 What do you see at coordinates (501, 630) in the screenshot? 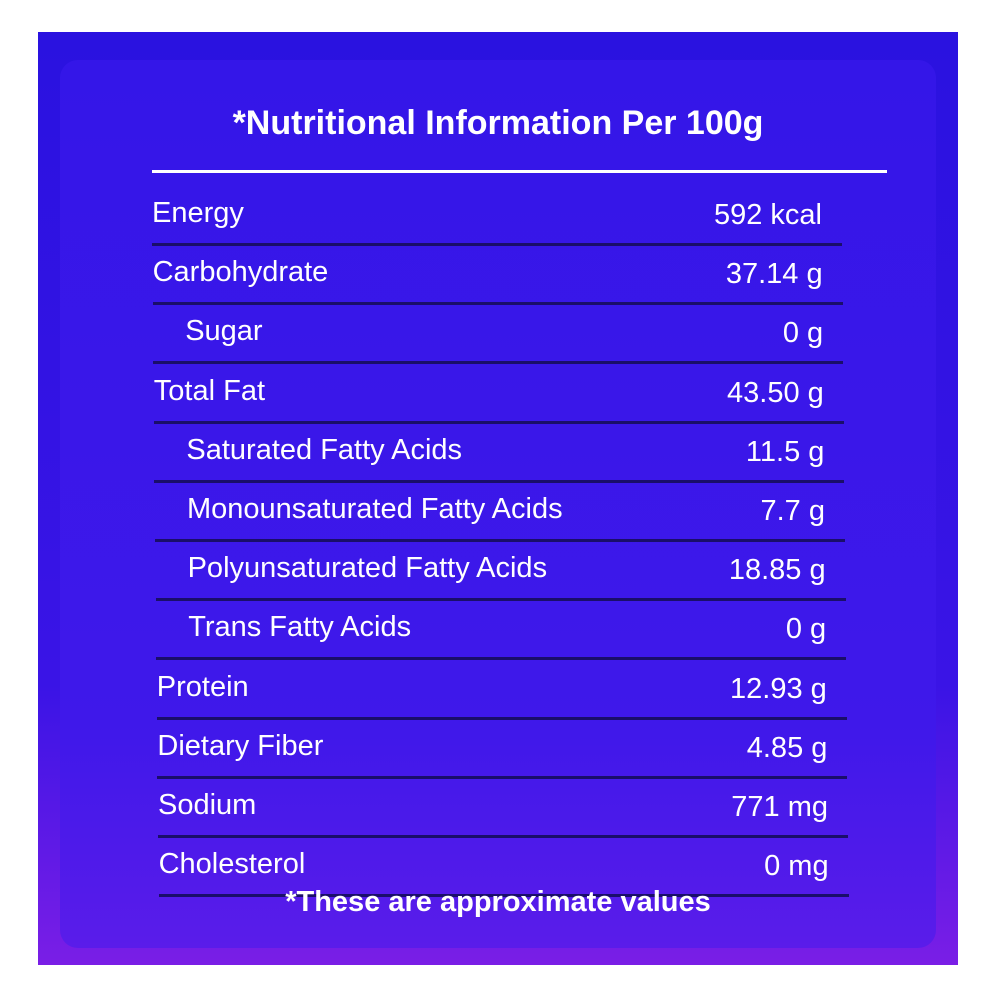
I see `table-row: Trans Fatty Acids 0 g` at bounding box center [501, 630].